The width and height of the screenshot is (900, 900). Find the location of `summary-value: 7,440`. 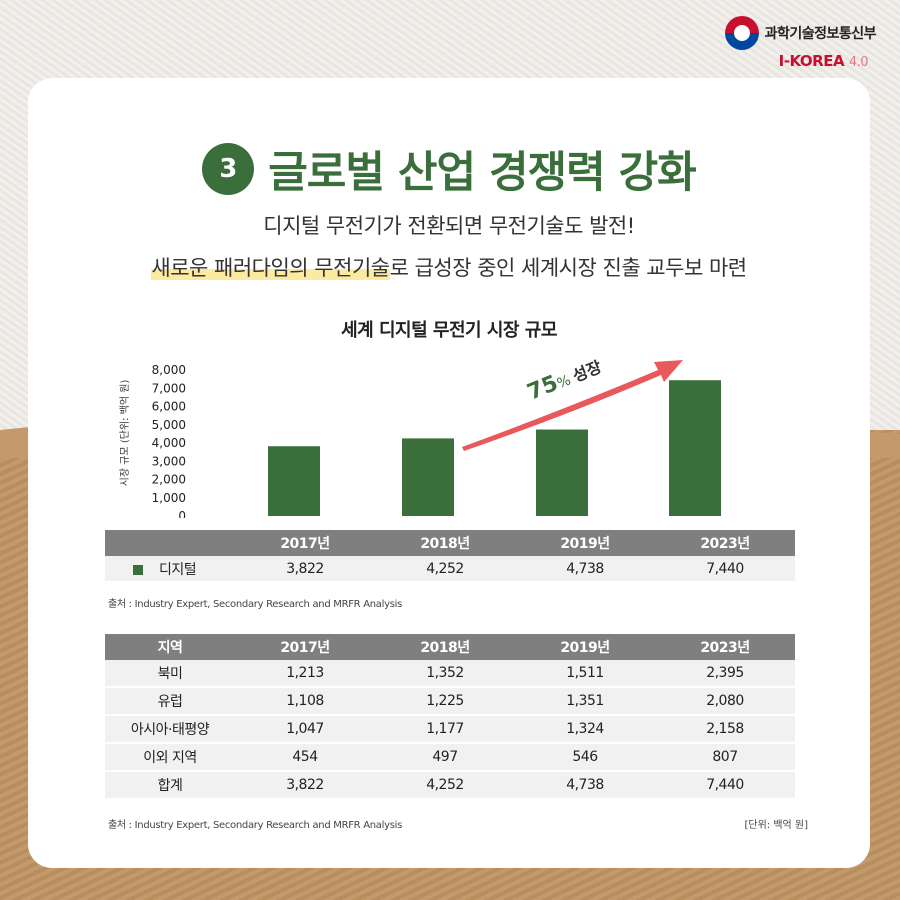

summary-value: 7,440 is located at coordinates (725, 568).